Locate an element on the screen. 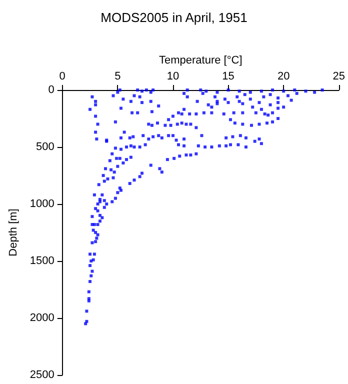  y-tick-label: 1000 is located at coordinates (42, 204).